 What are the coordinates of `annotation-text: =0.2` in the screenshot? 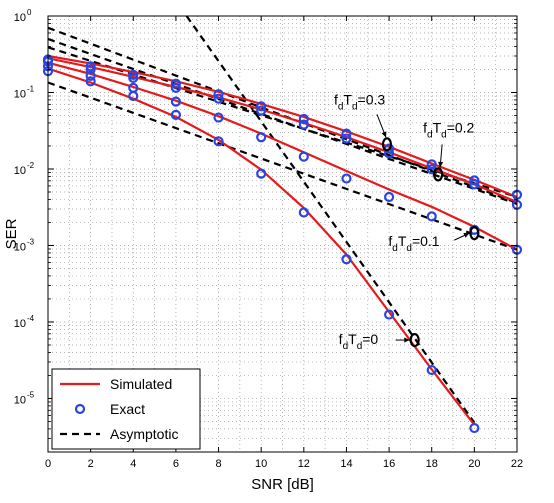 It's located at (461, 127).